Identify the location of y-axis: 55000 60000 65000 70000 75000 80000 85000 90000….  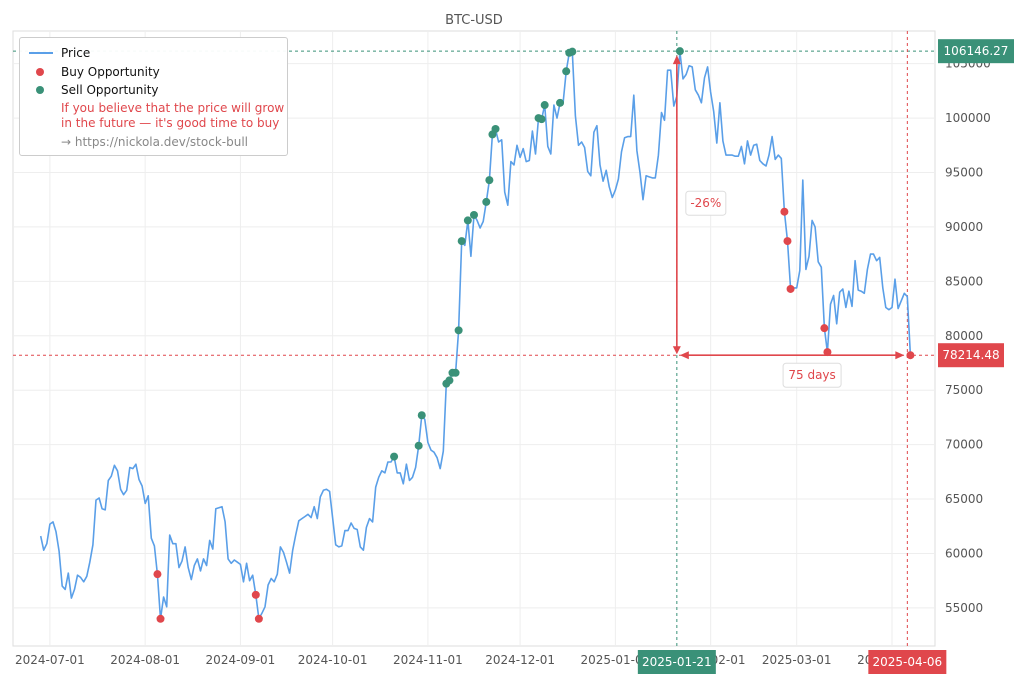
(968, 336).